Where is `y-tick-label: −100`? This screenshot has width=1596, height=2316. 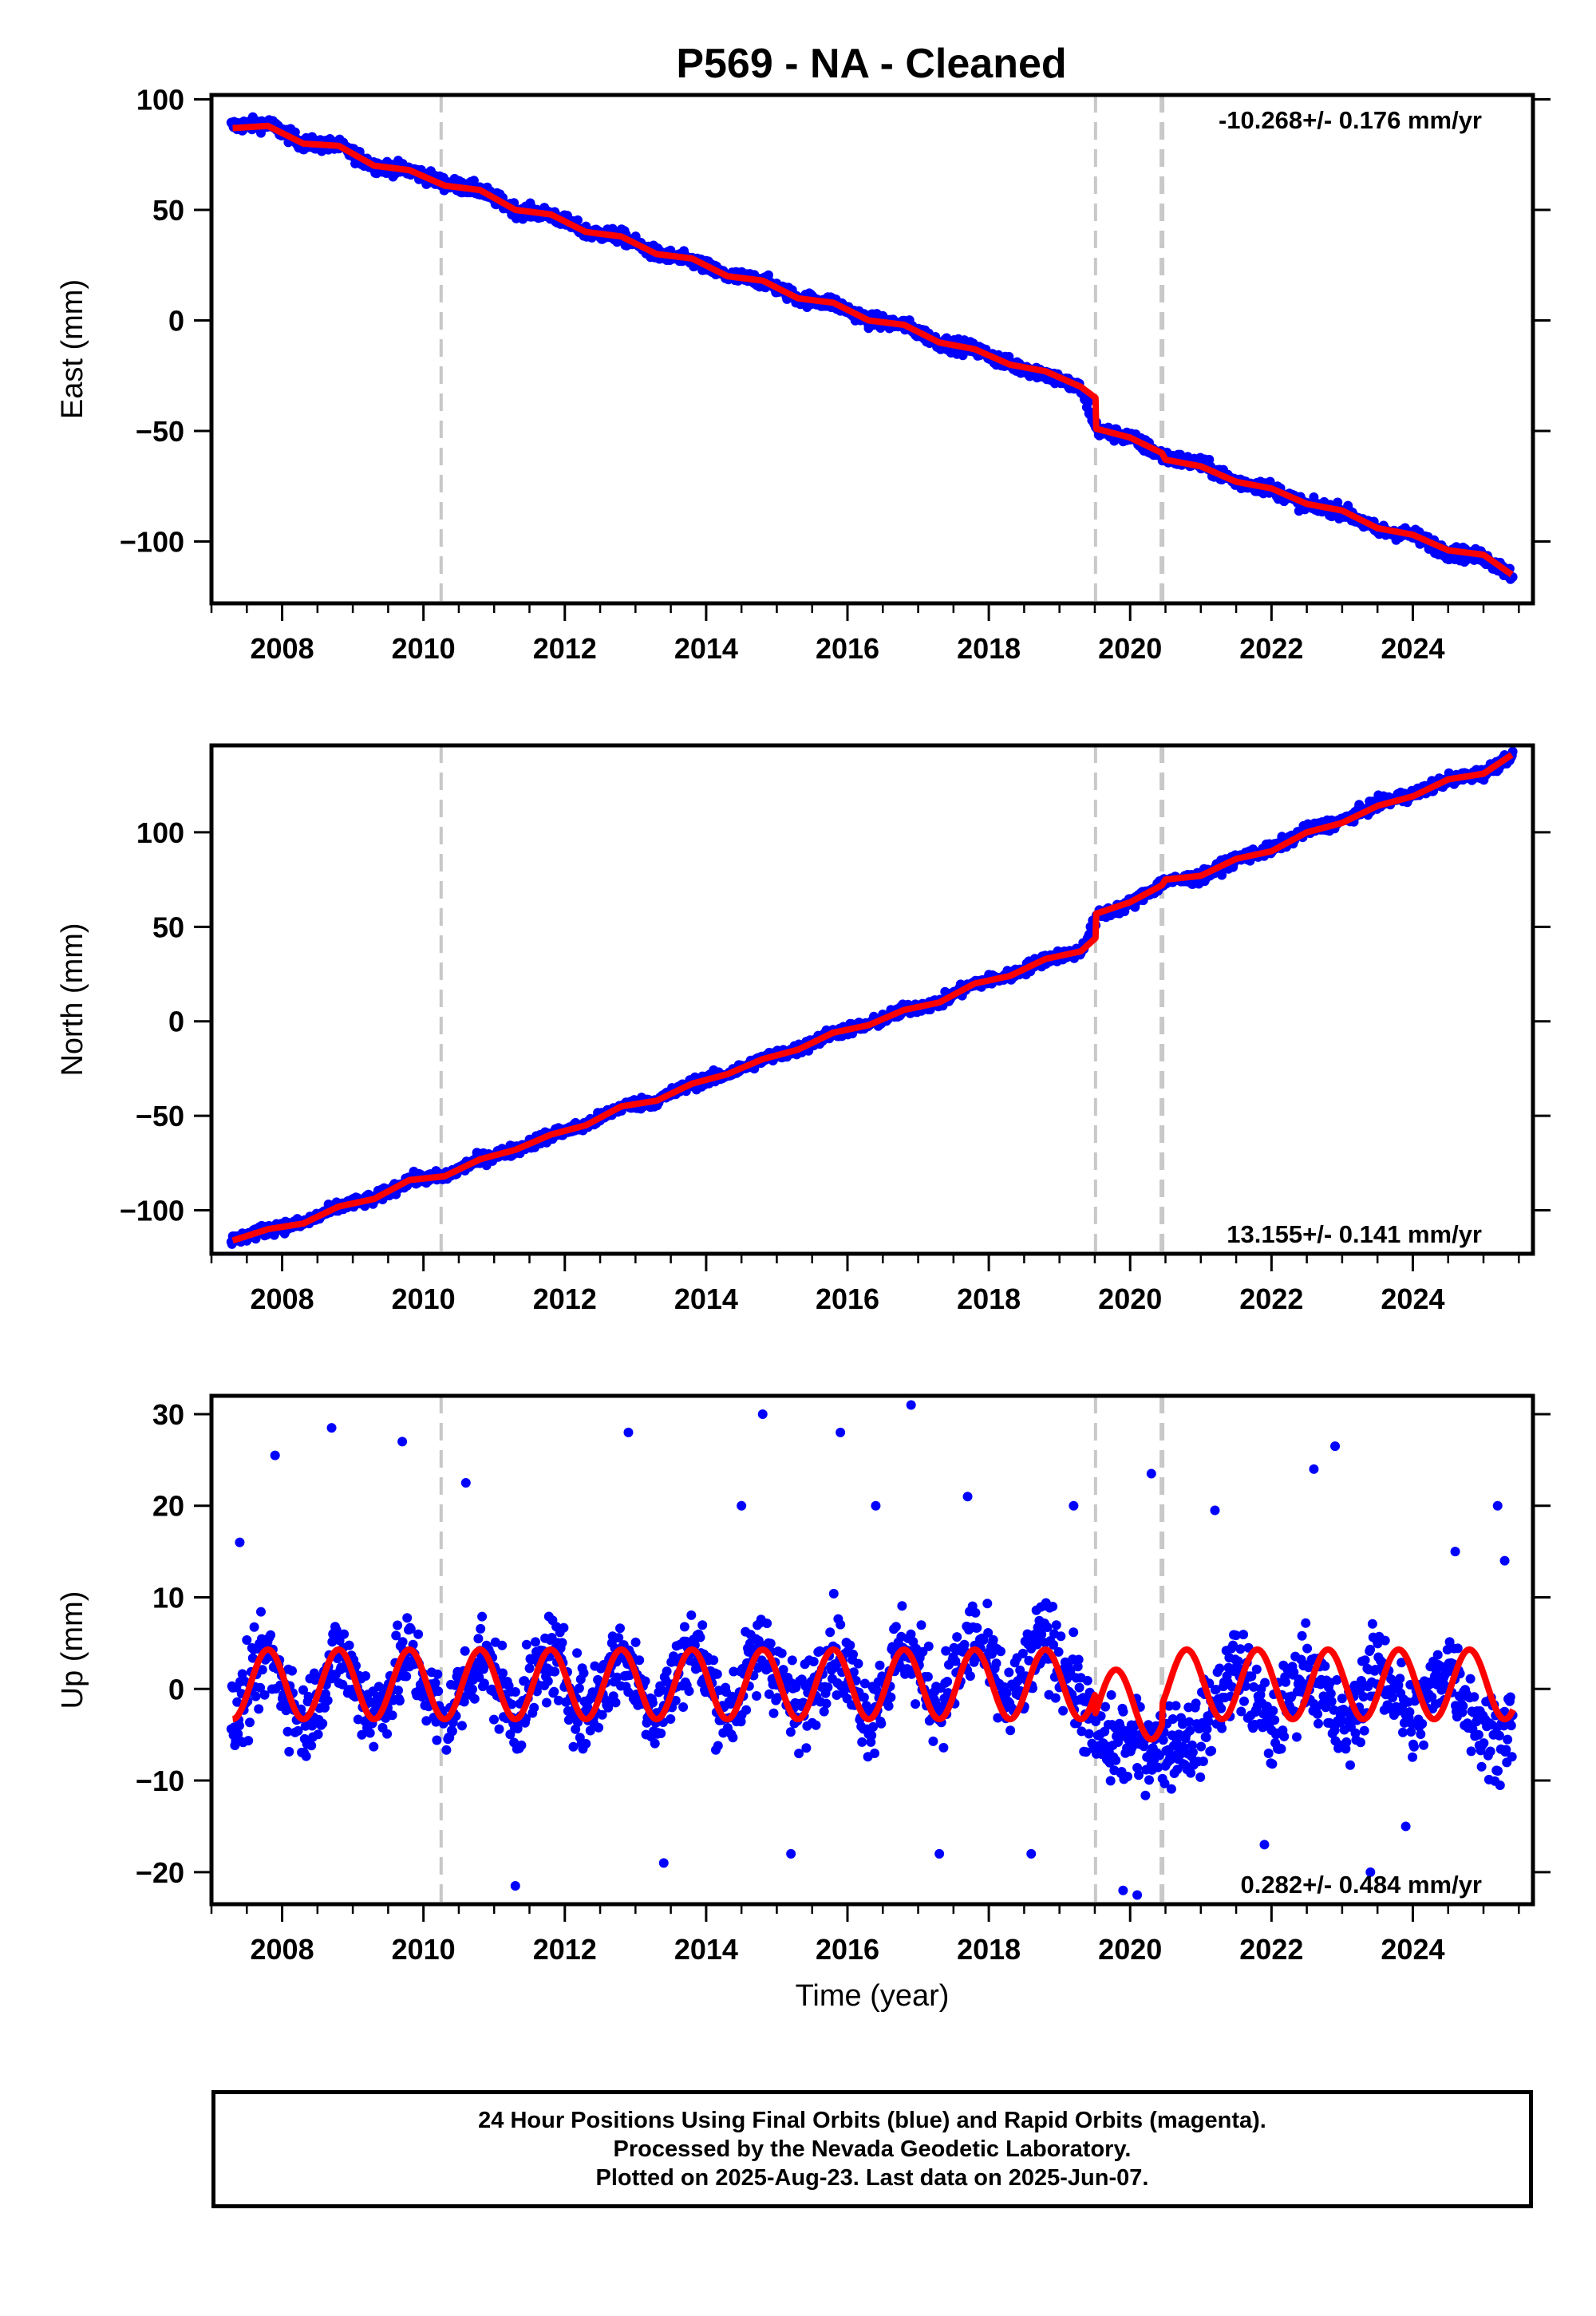 y-tick-label: −100 is located at coordinates (152, 1211).